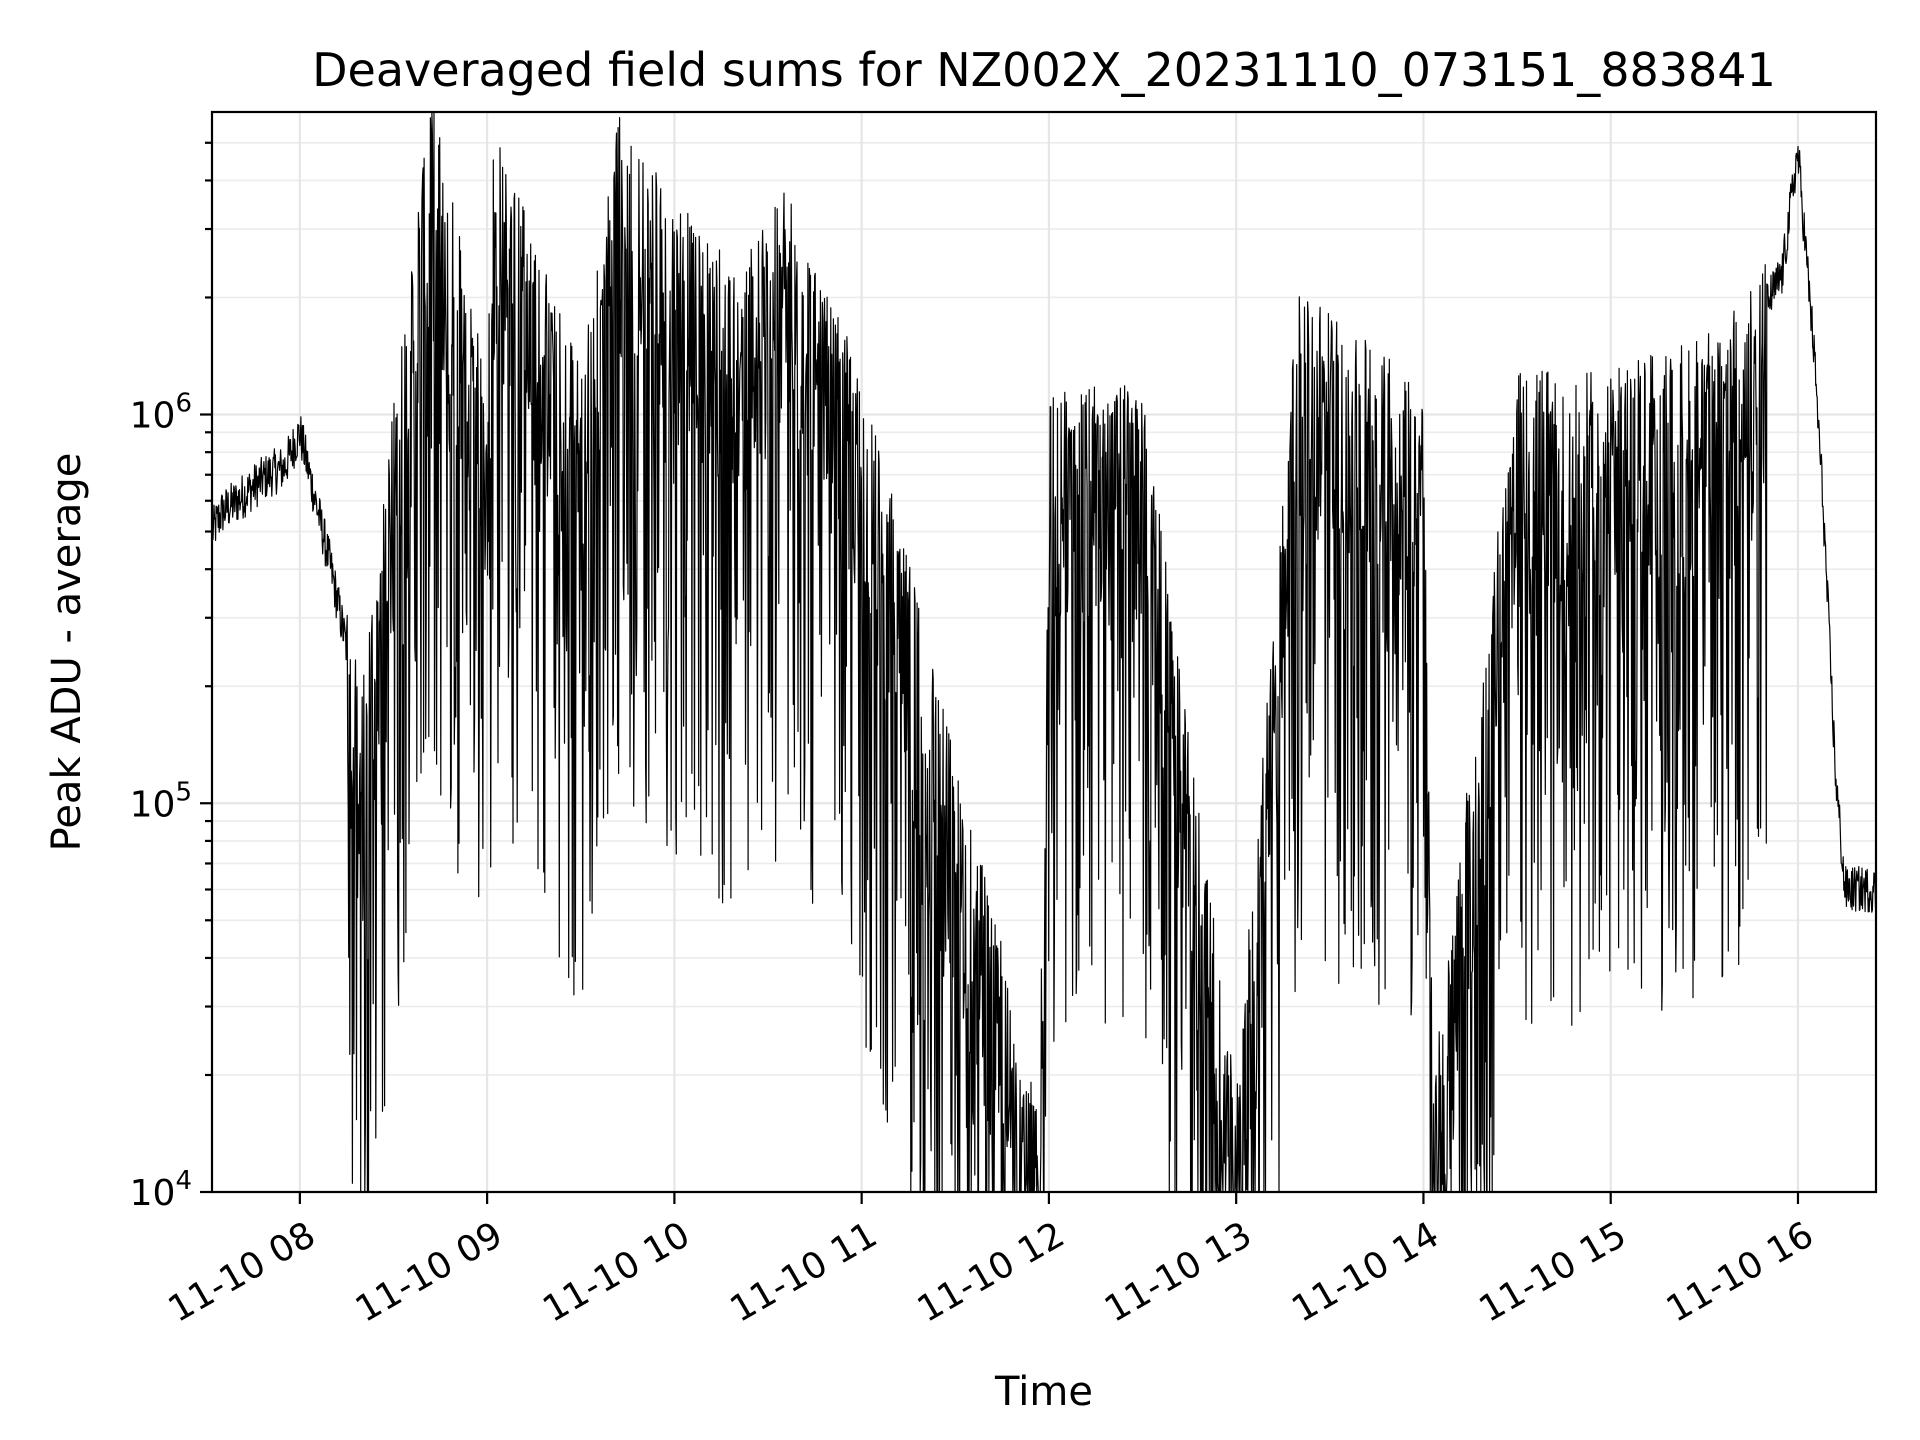 The width and height of the screenshot is (1920, 1440). Describe the element at coordinates (67, 652) in the screenshot. I see `y-axis-label: Peak ADU - average` at that location.